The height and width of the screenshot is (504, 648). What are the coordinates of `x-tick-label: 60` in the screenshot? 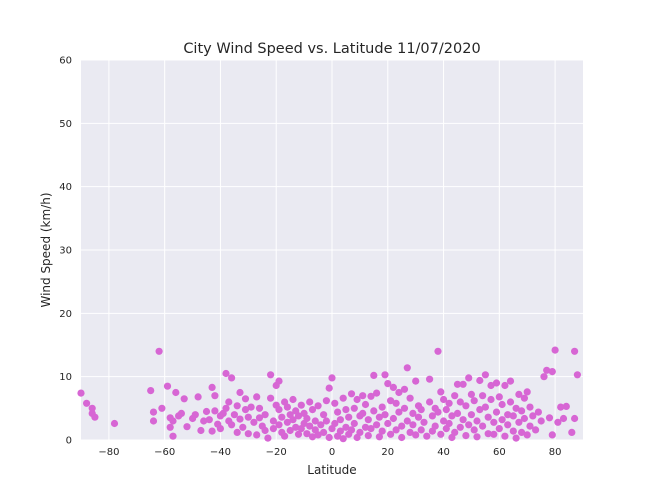 It's located at (499, 452).